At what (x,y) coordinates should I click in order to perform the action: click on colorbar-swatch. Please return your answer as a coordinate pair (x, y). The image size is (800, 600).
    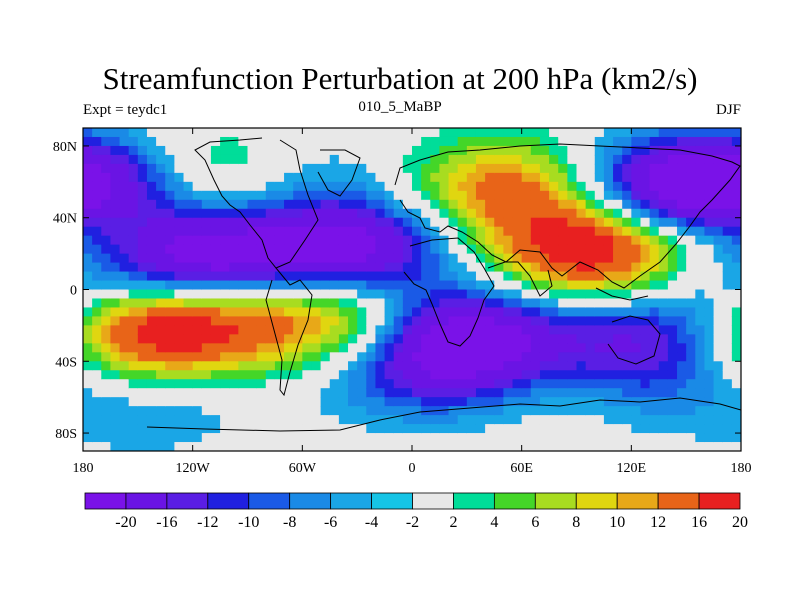
    Looking at the image, I should click on (351, 501).